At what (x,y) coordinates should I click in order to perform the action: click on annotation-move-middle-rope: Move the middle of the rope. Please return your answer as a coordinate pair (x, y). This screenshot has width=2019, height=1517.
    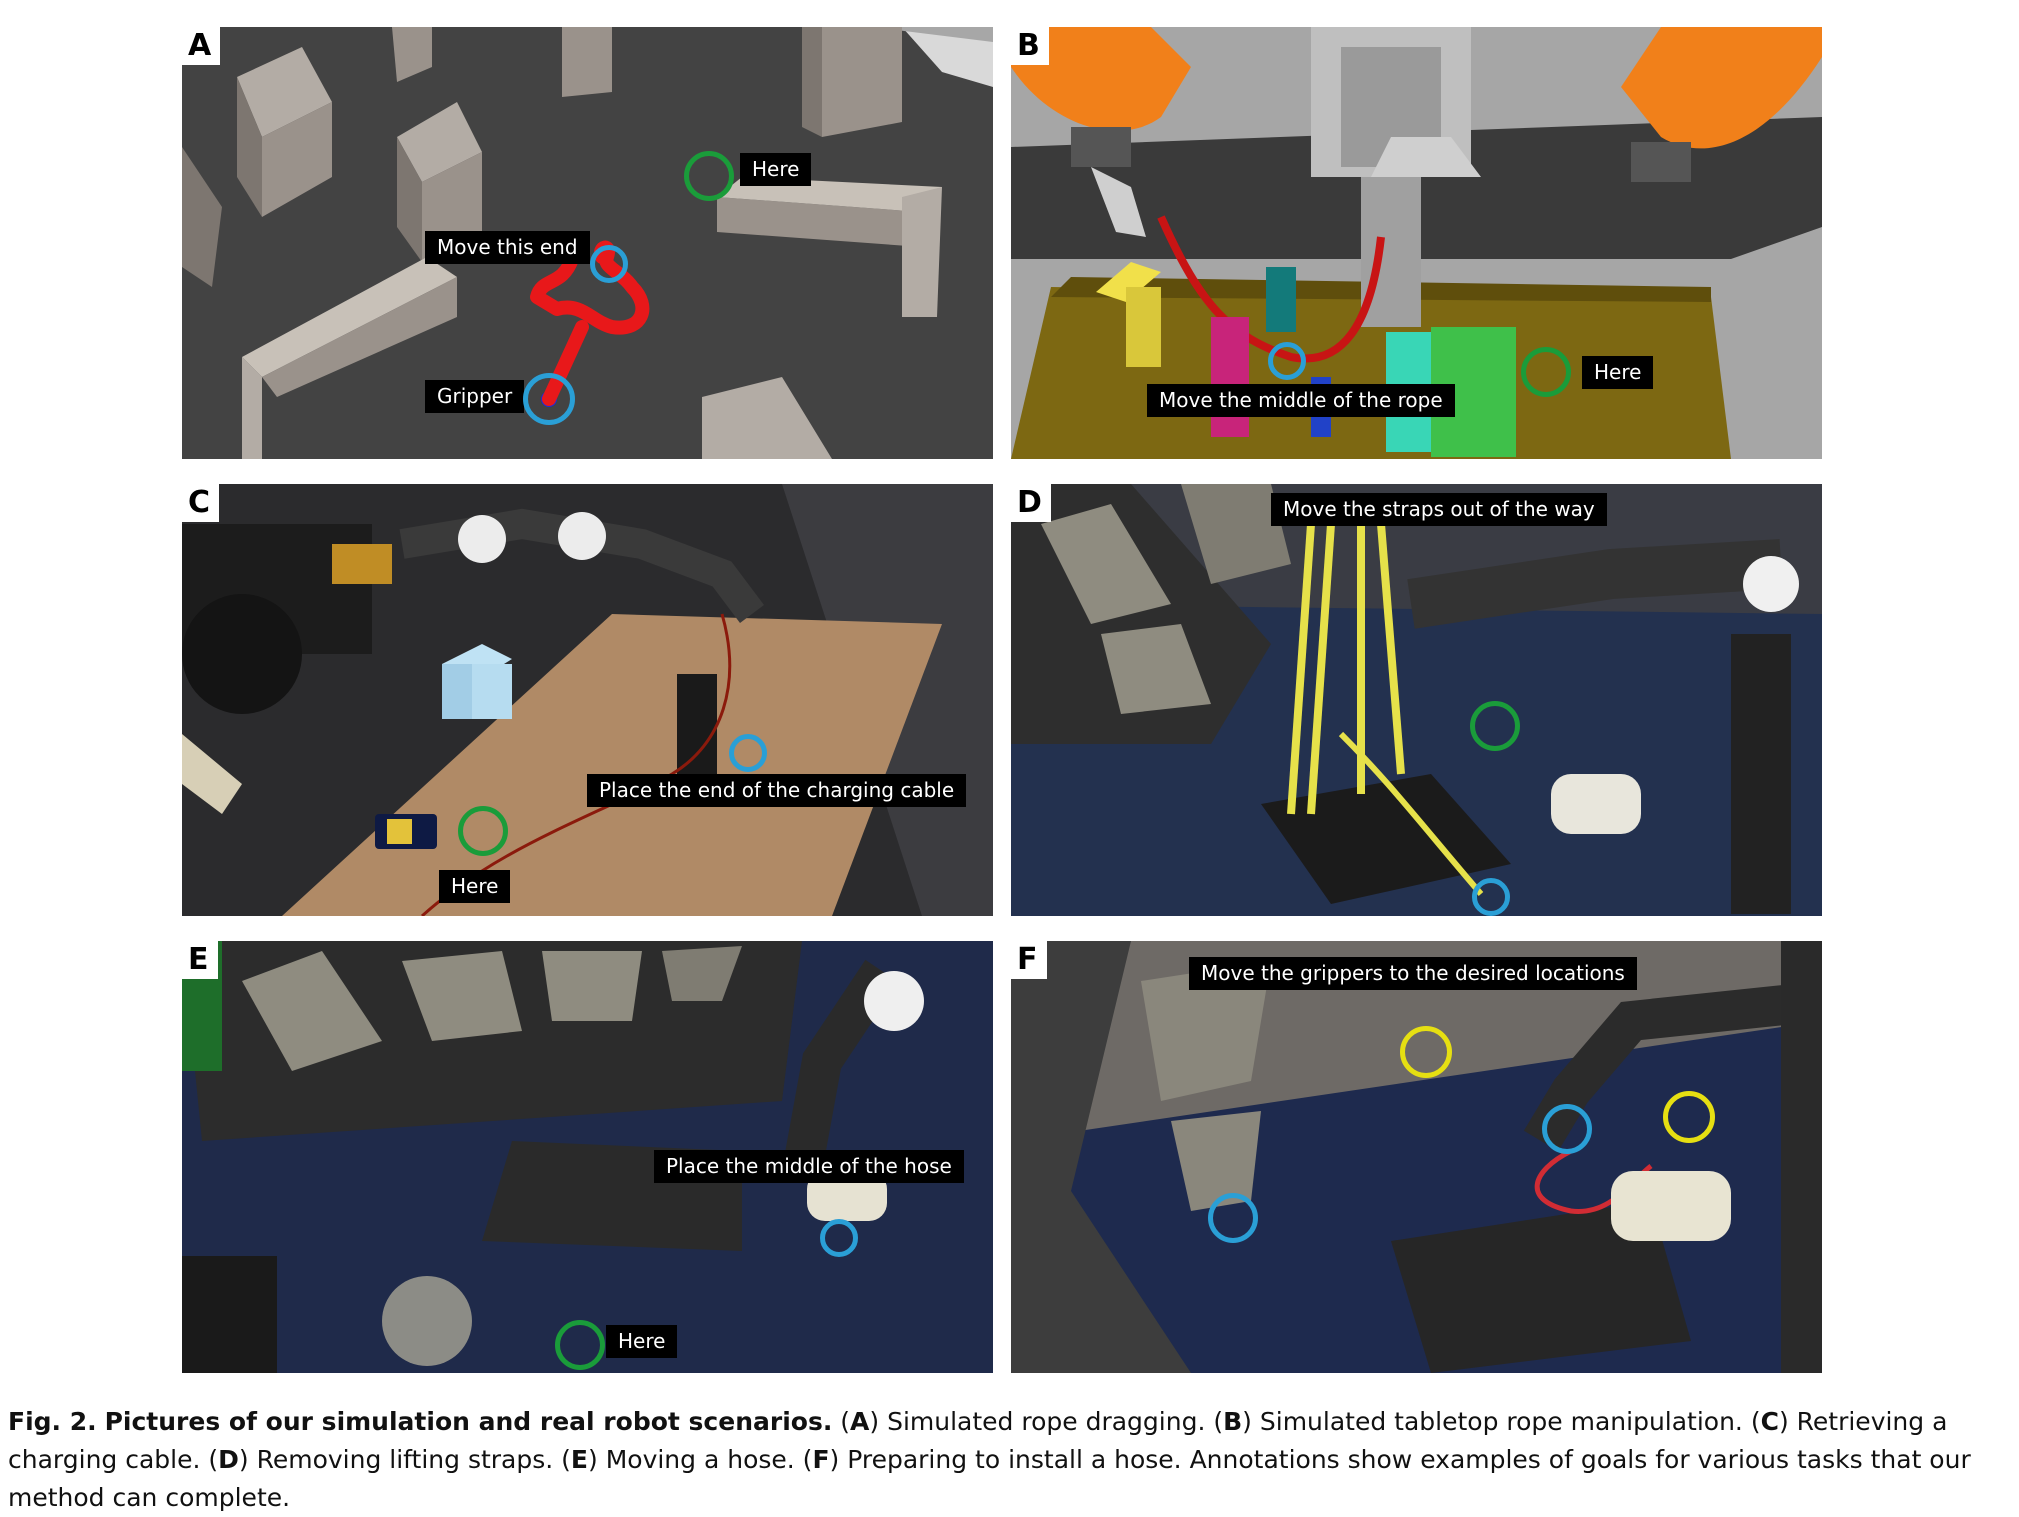
    Looking at the image, I should click on (1301, 400).